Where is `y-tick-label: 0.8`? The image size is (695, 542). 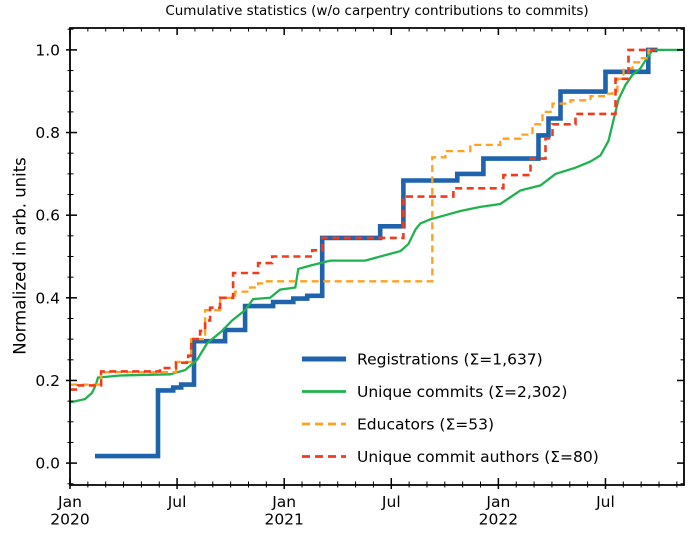
y-tick-label: 0.8 is located at coordinates (47, 133).